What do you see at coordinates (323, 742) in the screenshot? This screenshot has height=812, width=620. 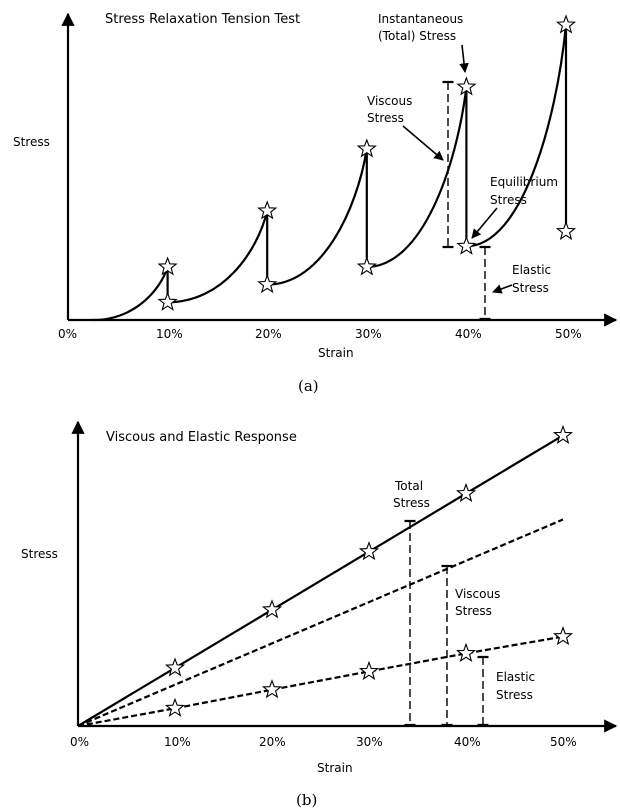 I see `x-ticks-b: 0% 10% 20% 30% 40% 50%` at bounding box center [323, 742].